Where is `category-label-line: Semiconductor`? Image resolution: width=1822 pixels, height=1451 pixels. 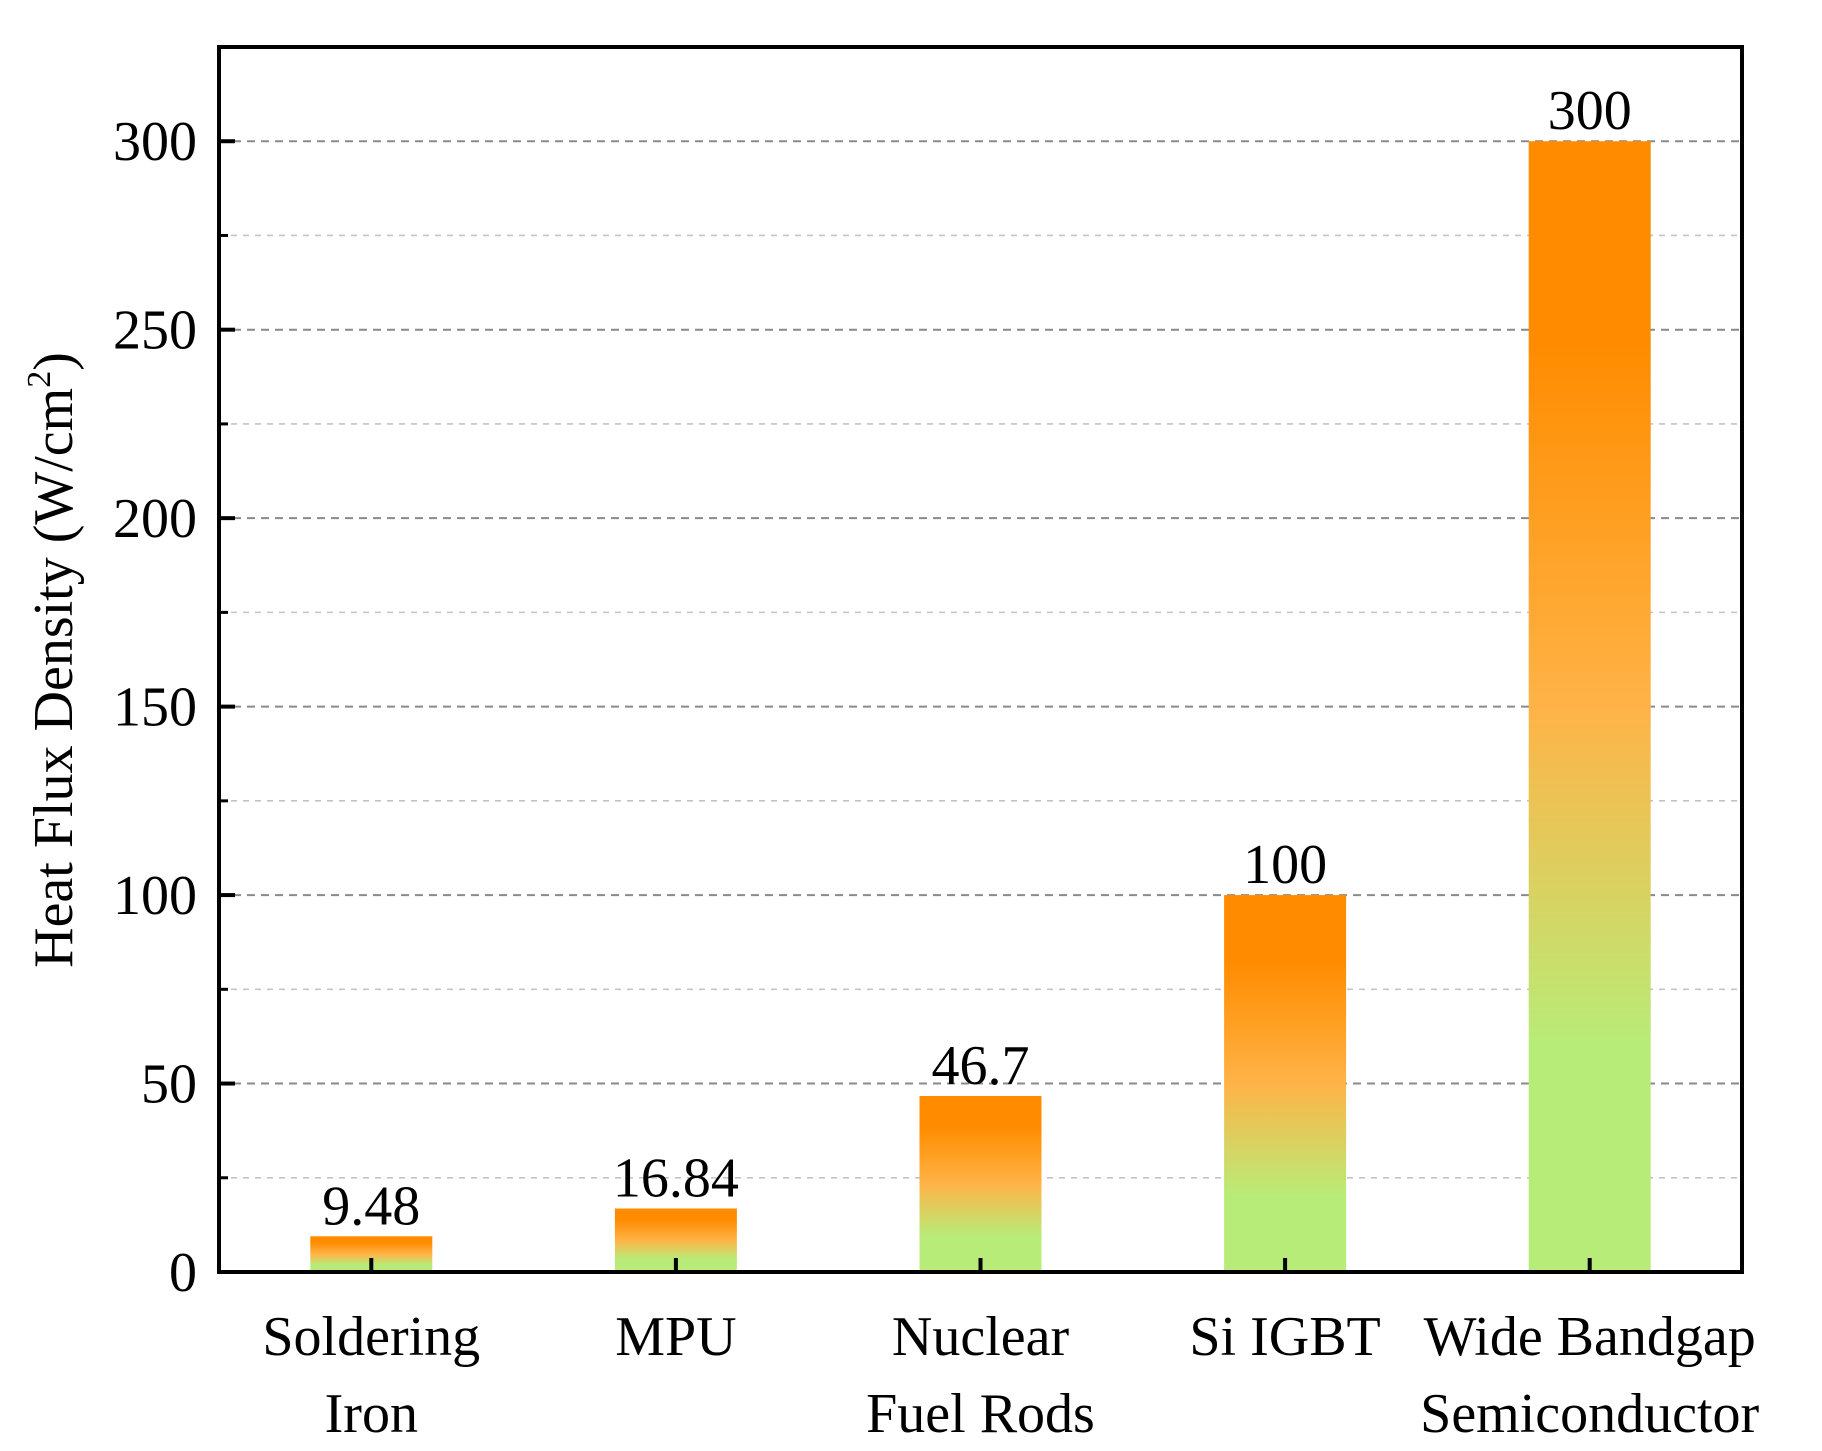
category-label-line: Semiconductor is located at coordinates (1589, 1414).